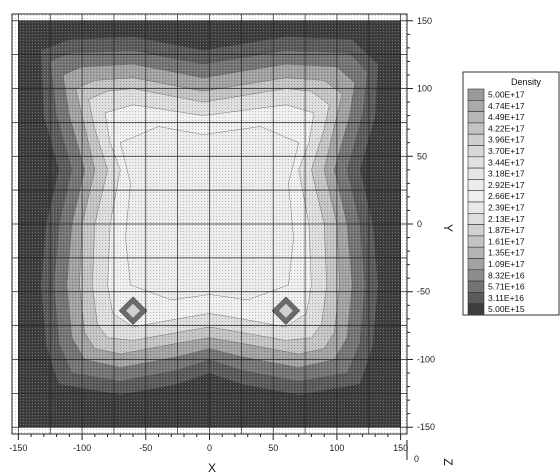 This screenshot has width=560, height=476. What do you see at coordinates (506, 208) in the screenshot?
I see `legend-entry-label: 2.39E+17` at bounding box center [506, 208].